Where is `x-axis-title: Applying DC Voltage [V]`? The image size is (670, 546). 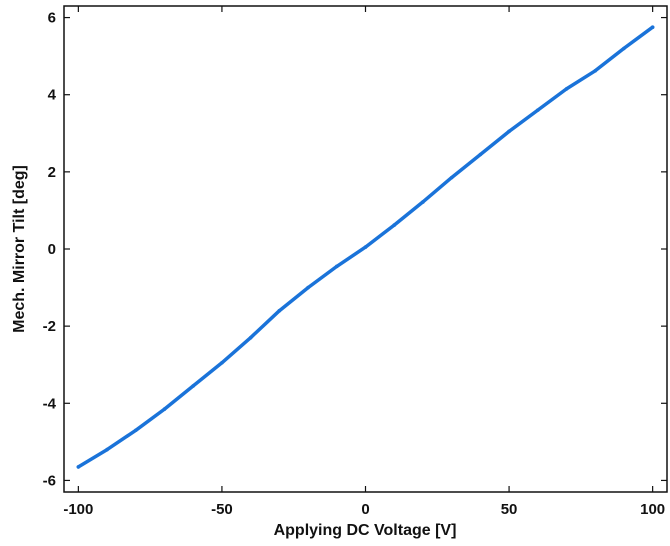 x-axis-title: Applying DC Voltage [V] is located at coordinates (365, 530).